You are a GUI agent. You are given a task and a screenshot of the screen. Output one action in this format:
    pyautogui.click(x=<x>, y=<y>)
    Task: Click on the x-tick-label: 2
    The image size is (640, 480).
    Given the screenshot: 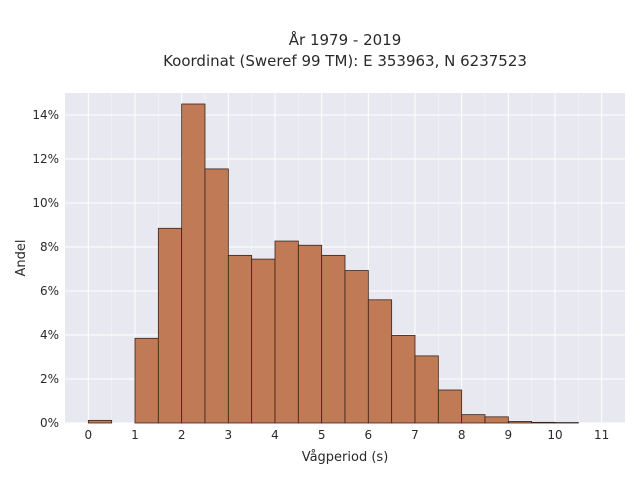 What is the action you would take?
    pyautogui.click(x=182, y=435)
    